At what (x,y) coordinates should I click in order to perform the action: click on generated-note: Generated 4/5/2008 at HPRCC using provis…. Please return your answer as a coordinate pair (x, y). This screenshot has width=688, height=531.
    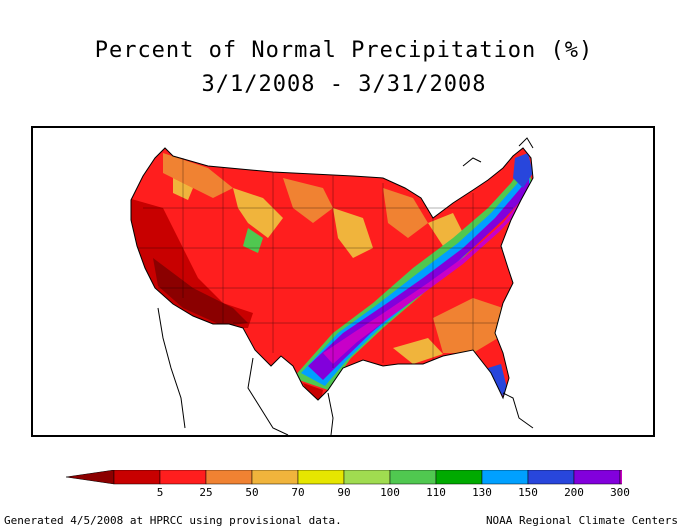
    Looking at the image, I should click on (173, 520).